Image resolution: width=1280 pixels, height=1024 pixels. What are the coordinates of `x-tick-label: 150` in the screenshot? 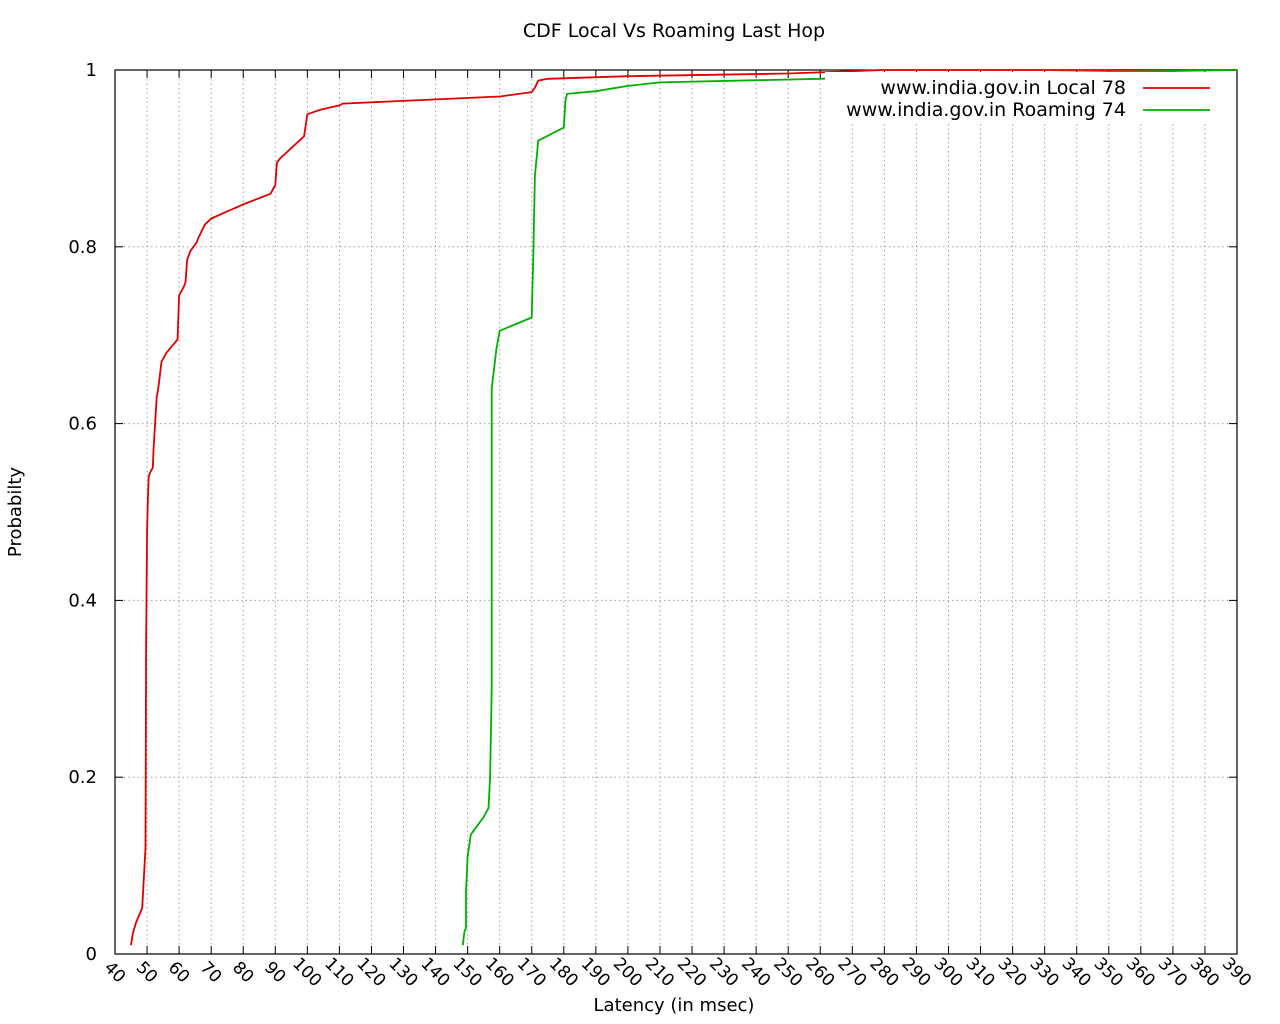 It's located at (467, 972).